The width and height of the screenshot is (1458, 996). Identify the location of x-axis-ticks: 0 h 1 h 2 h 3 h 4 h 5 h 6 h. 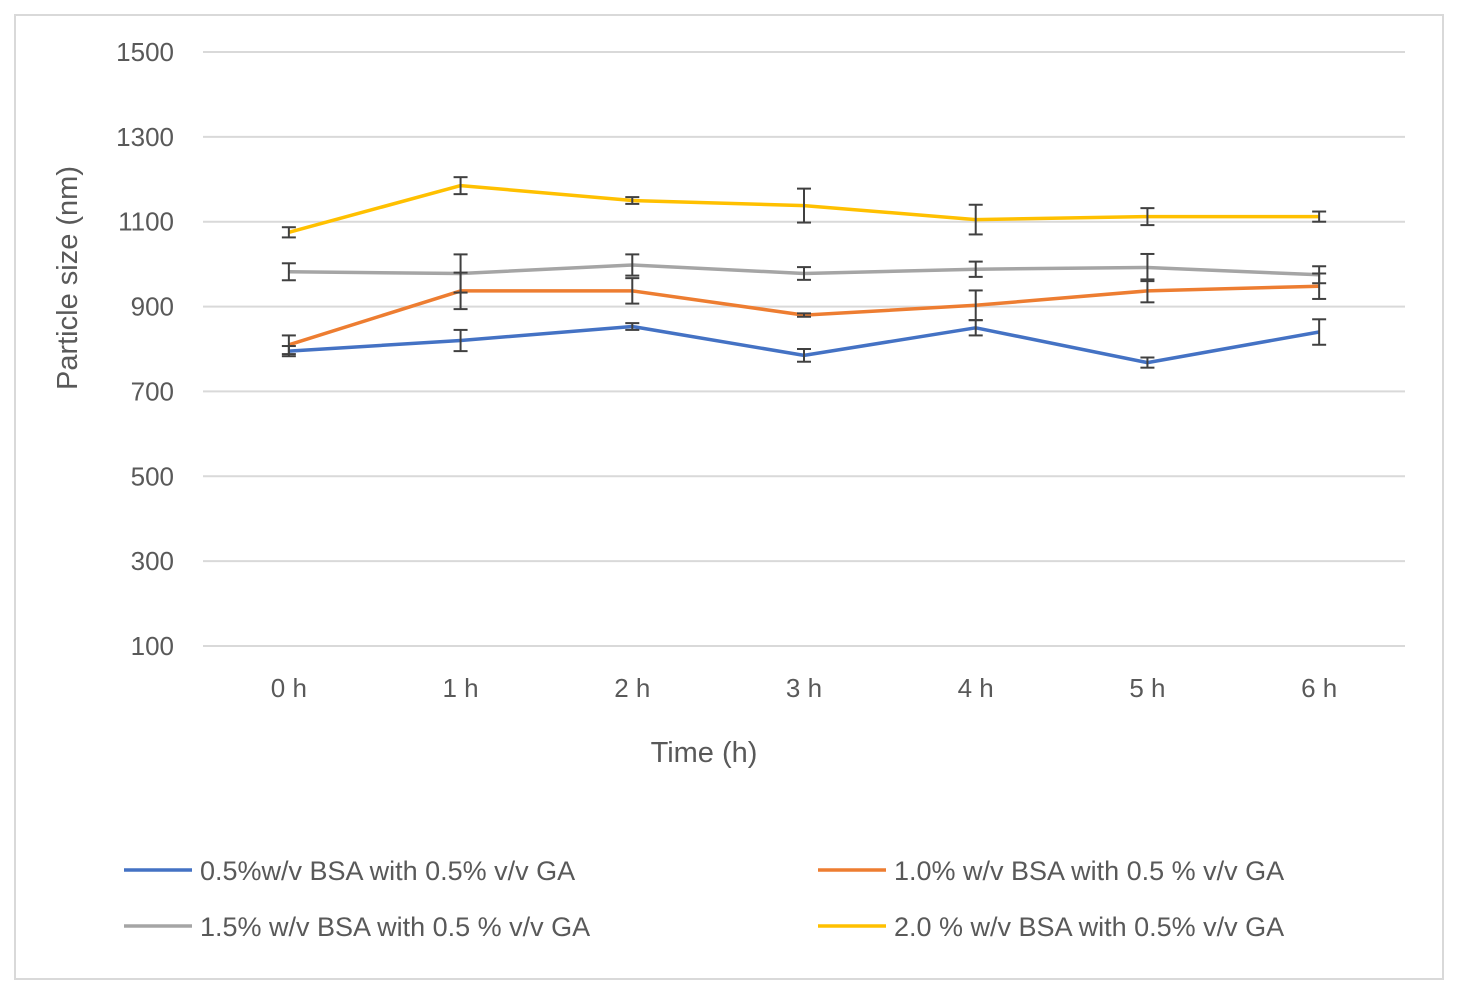
(804, 688).